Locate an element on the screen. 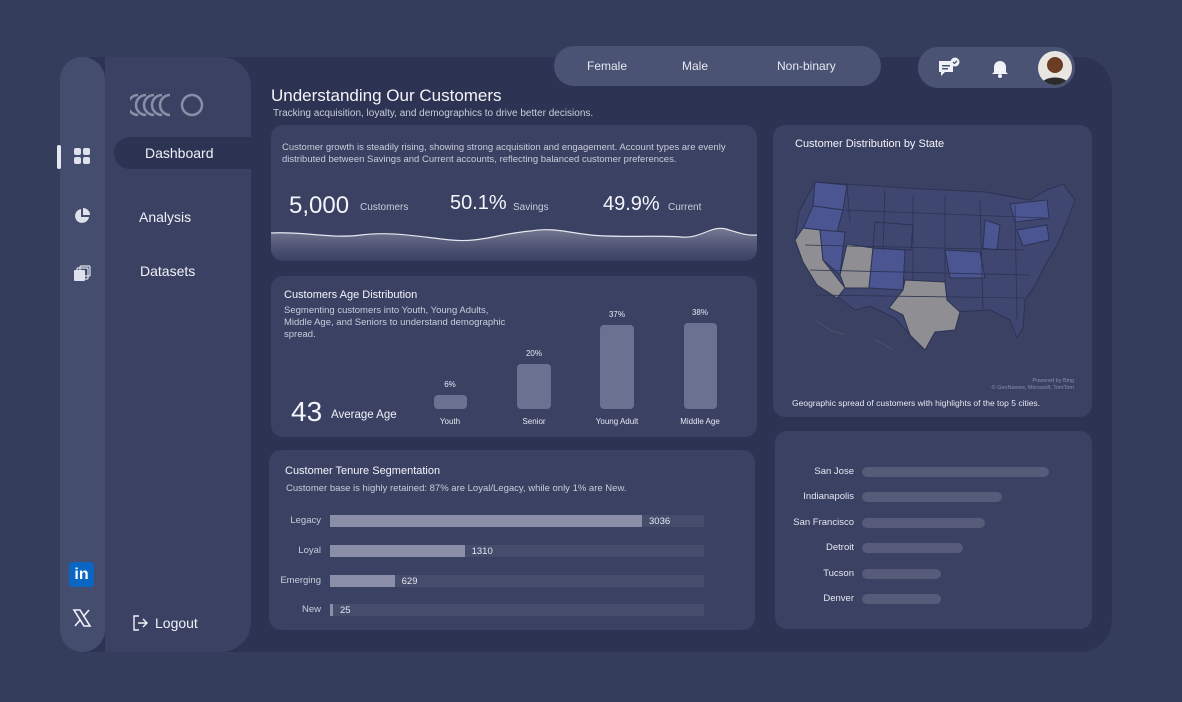  sidebar-item-label: Datasets is located at coordinates (168, 271).